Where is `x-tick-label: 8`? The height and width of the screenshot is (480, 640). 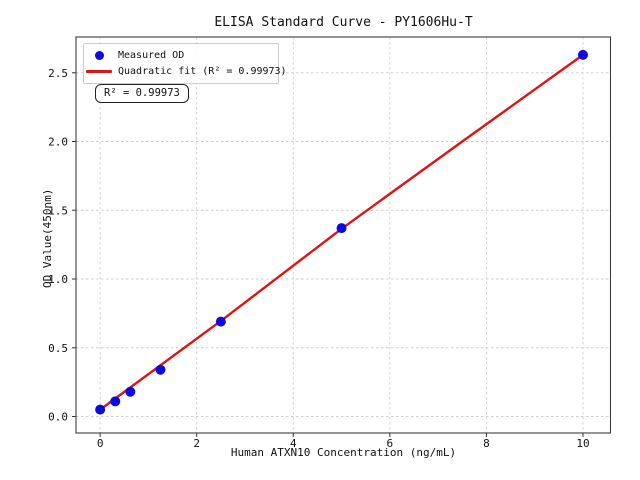 x-tick-label: 8 is located at coordinates (486, 443).